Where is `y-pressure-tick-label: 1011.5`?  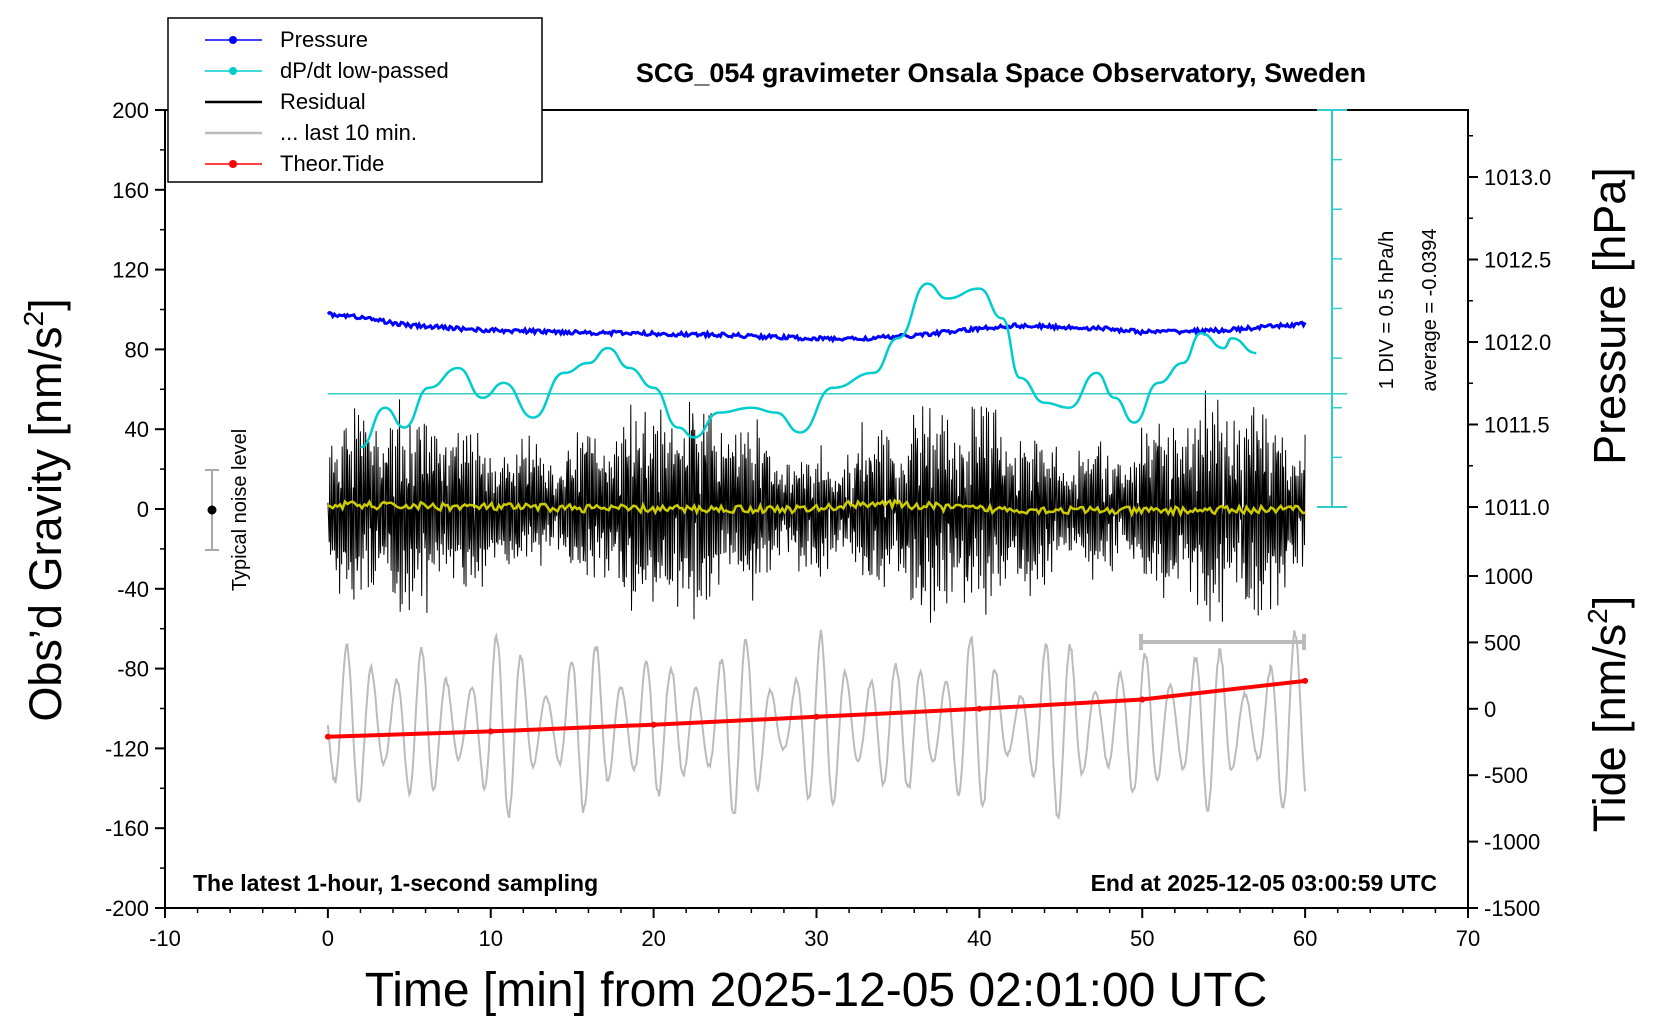 y-pressure-tick-label: 1011.5 is located at coordinates (1517, 425).